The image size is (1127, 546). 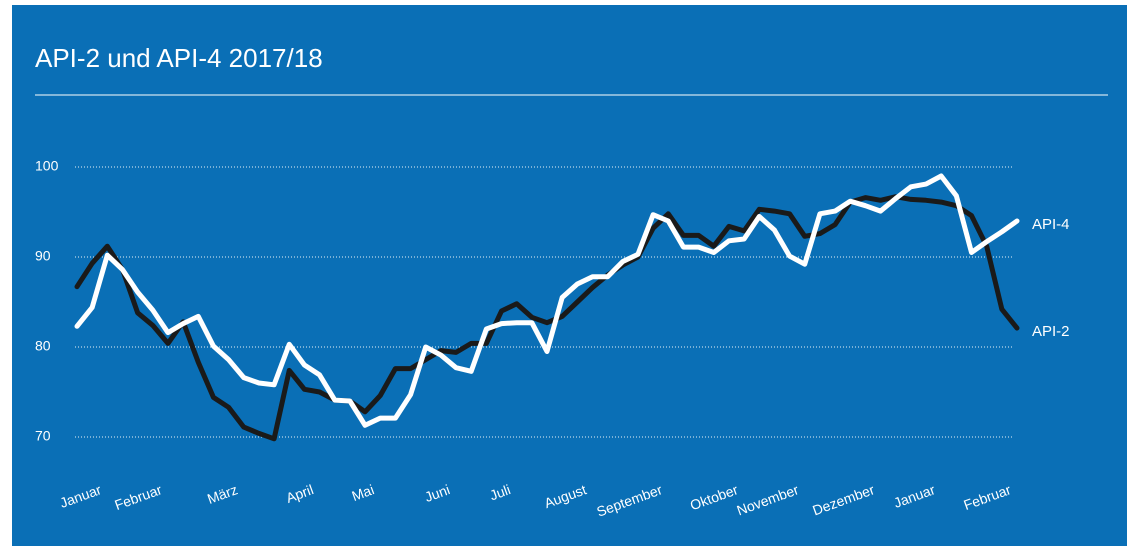 What do you see at coordinates (1051, 224) in the screenshot?
I see `series-label: API-4` at bounding box center [1051, 224].